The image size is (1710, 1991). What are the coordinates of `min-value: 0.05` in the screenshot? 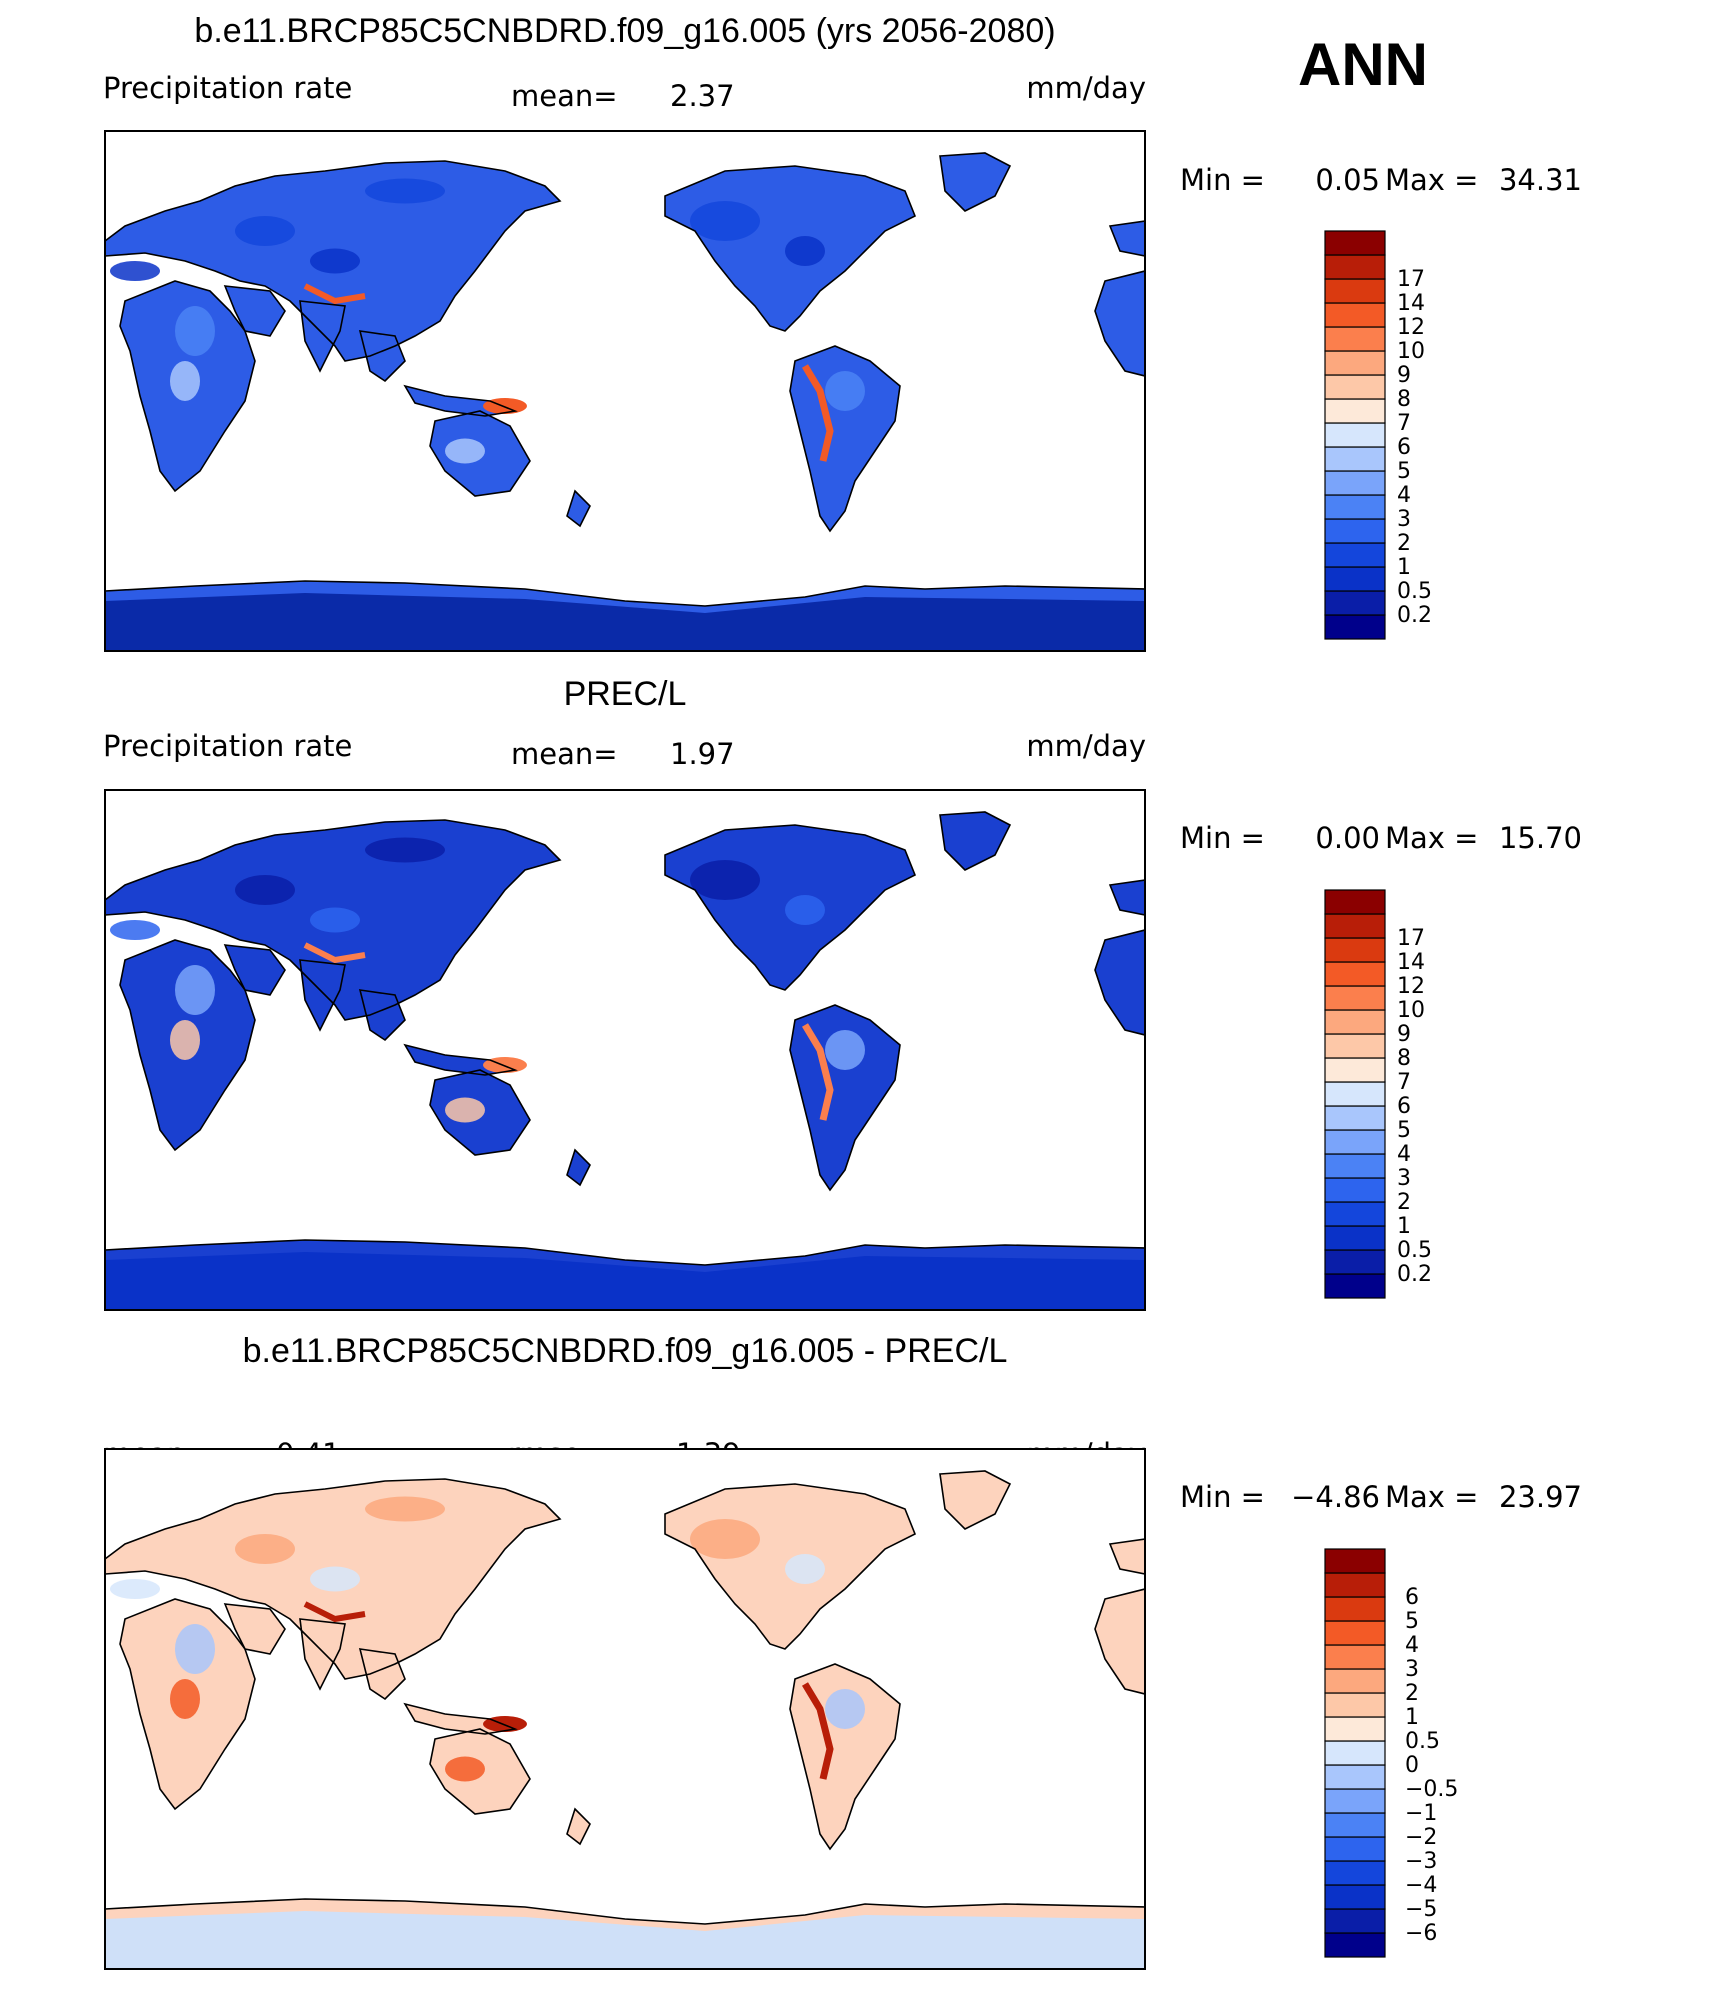 It's located at (1347, 180).